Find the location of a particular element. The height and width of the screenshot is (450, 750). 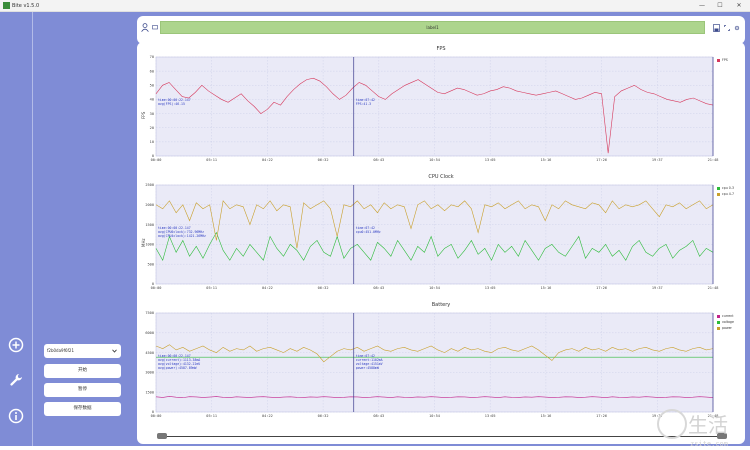

watermark-logo: 生活 zsite.com is located at coordinates (692, 428).